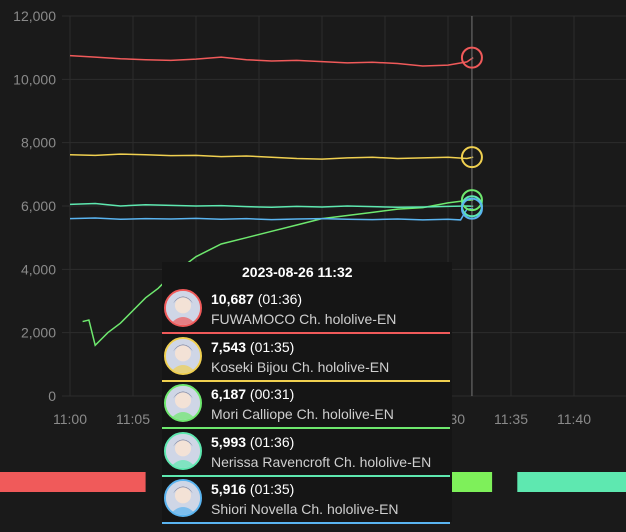 The height and width of the screenshot is (532, 626). What do you see at coordinates (302, 414) in the screenshot?
I see `channel-name: Mori Calliope Ch. hololive-EN` at bounding box center [302, 414].